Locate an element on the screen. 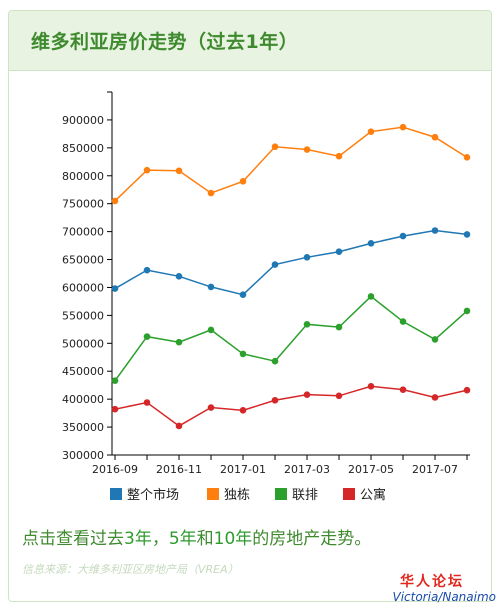  y-tick-label: 600000 is located at coordinates (83, 287).